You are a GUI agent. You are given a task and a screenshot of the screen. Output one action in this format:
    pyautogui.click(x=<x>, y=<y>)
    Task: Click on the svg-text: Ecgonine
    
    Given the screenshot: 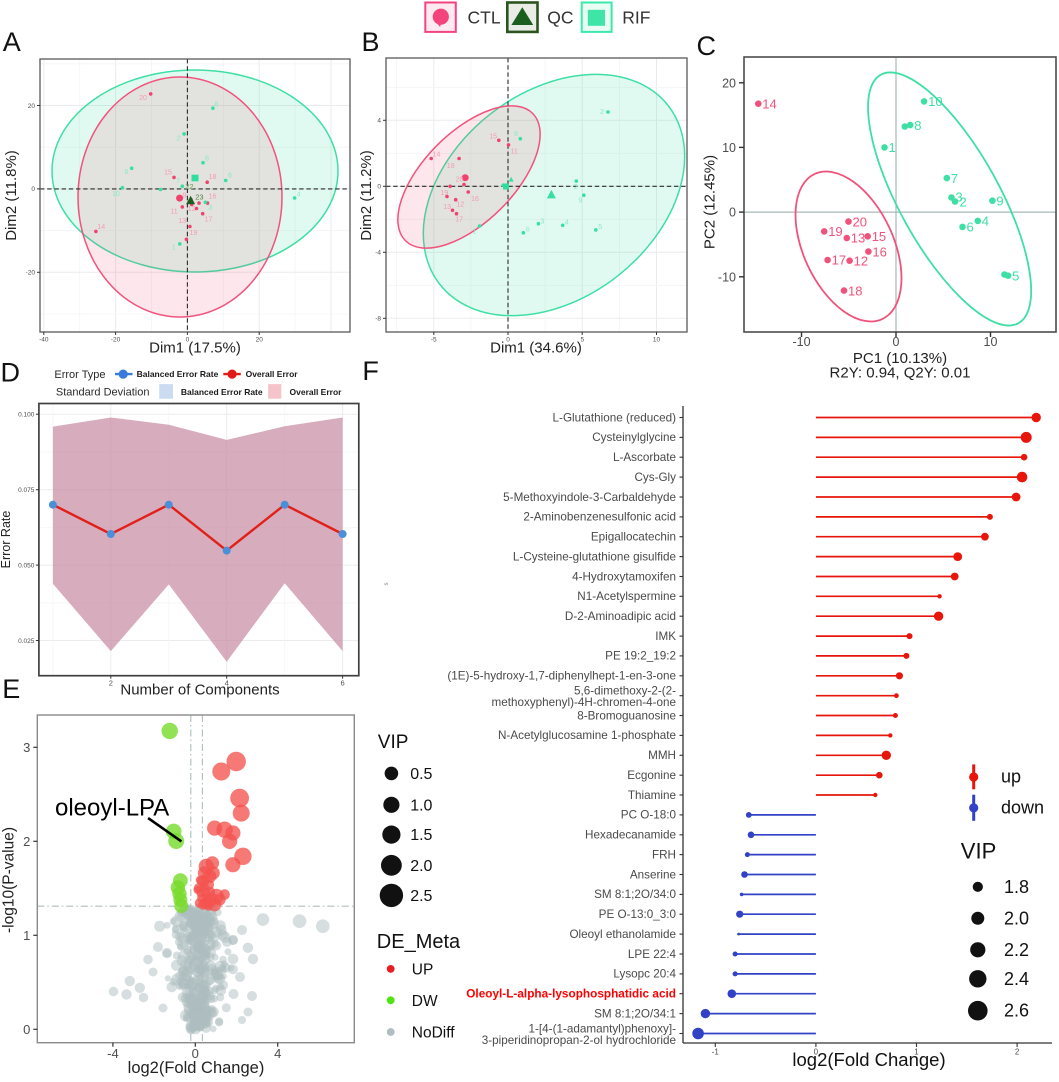 What is the action you would take?
    pyautogui.click(x=651, y=775)
    